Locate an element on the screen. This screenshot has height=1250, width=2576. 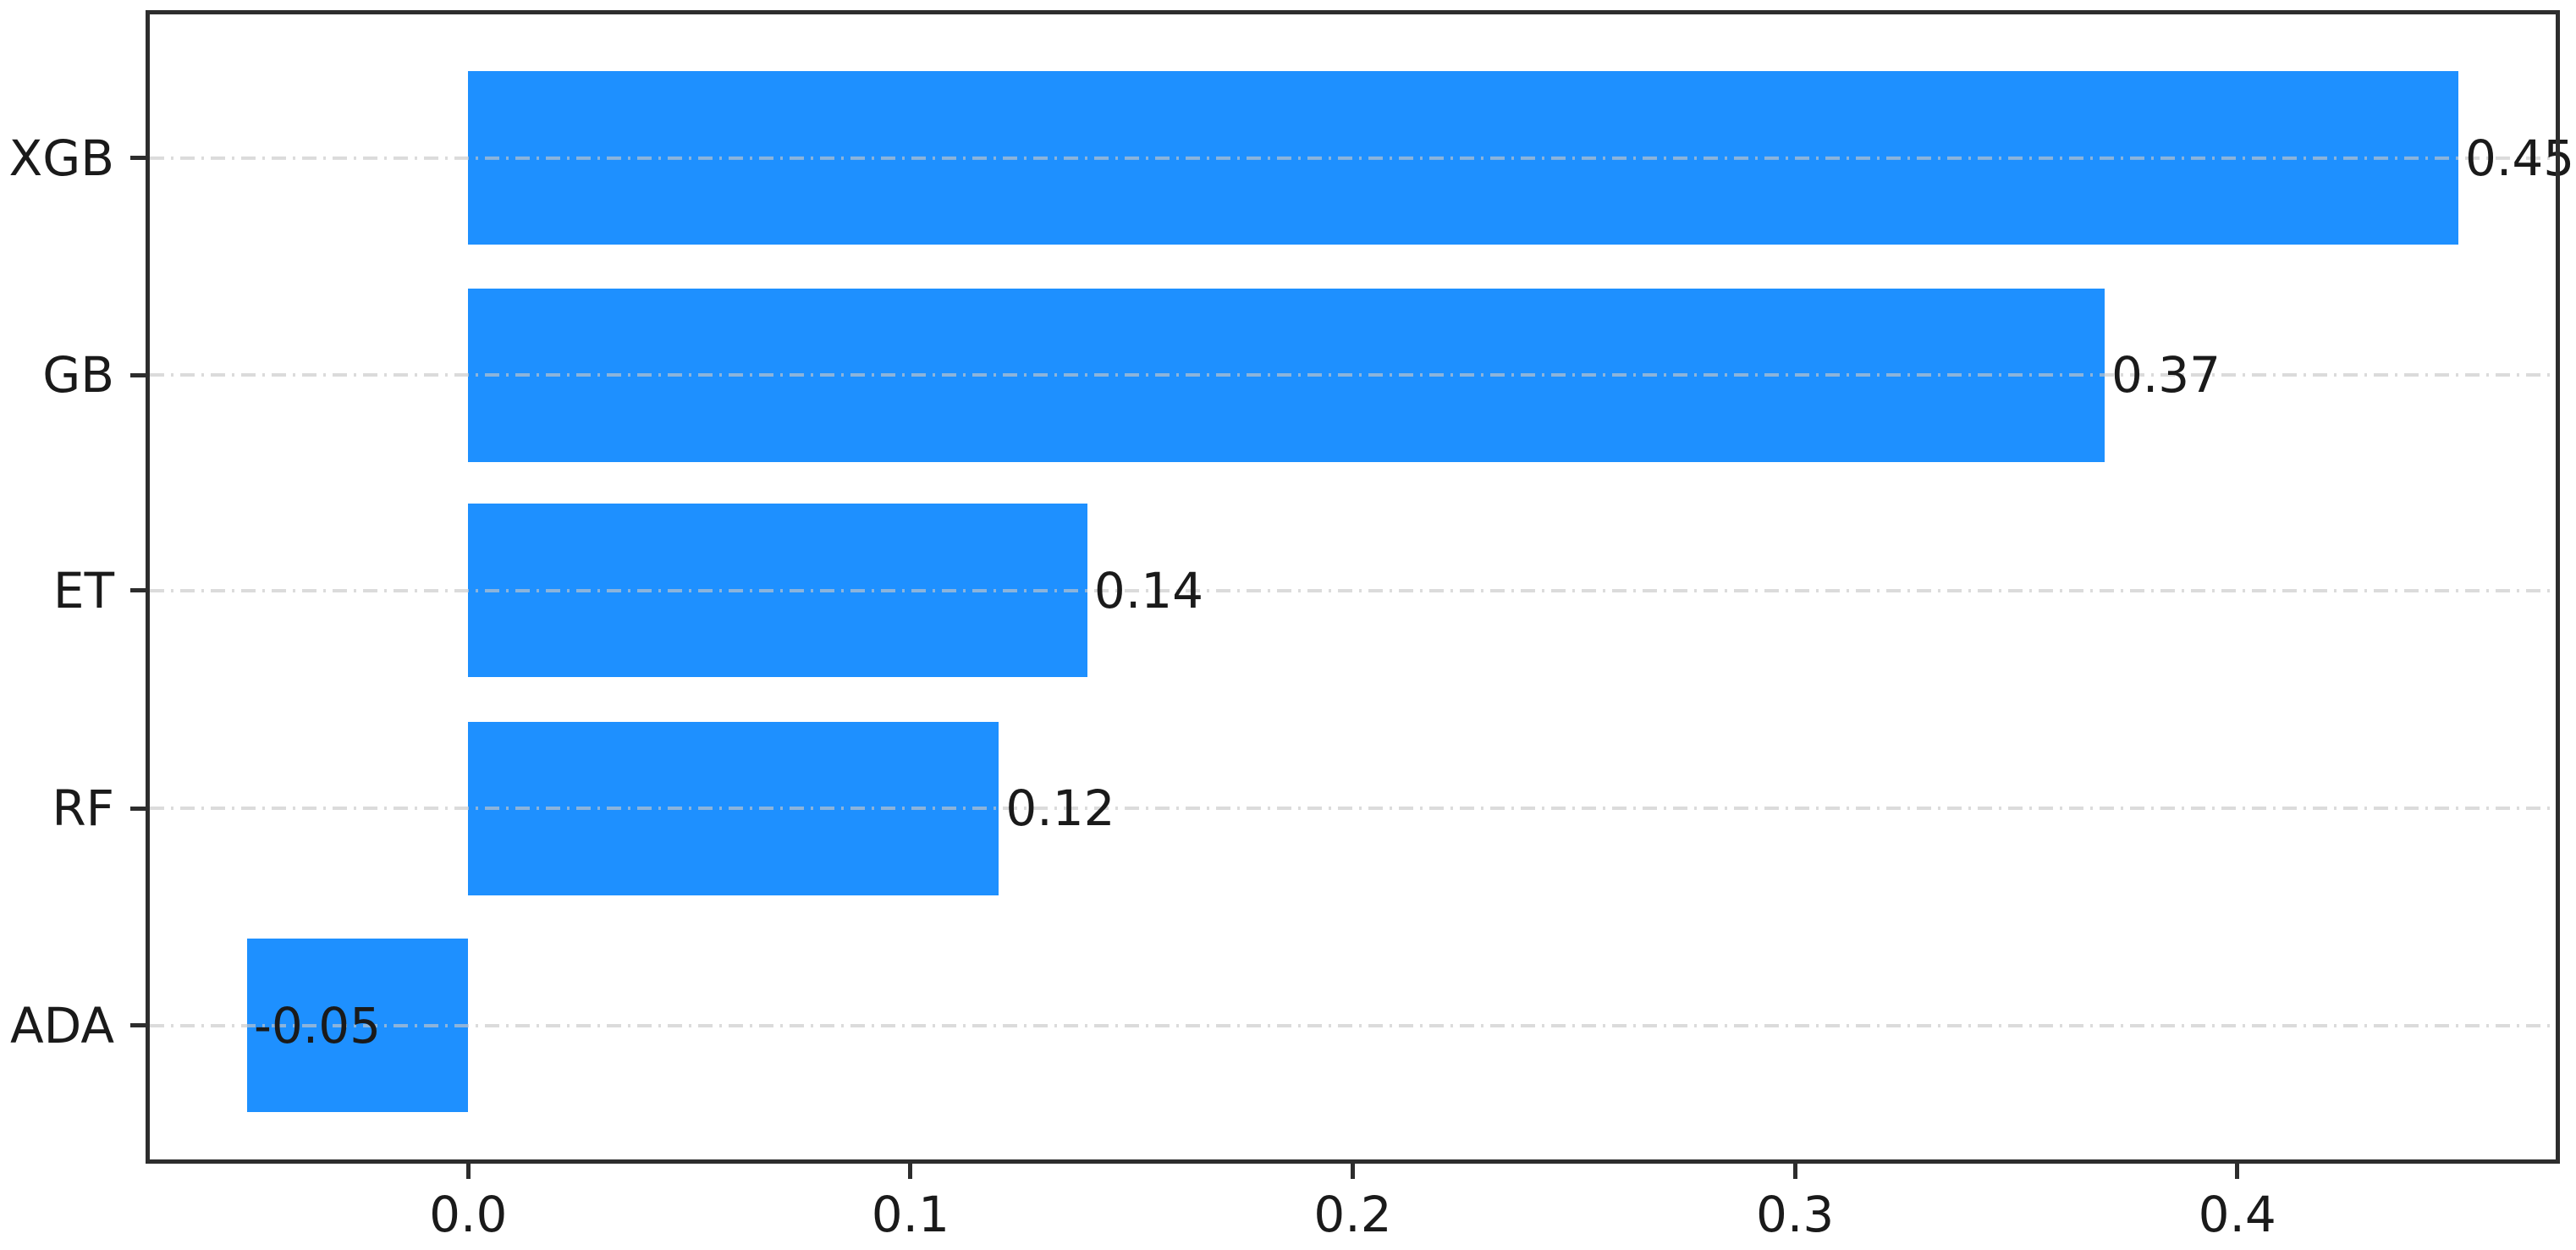
ytick-mark-xgb is located at coordinates (140, 158).